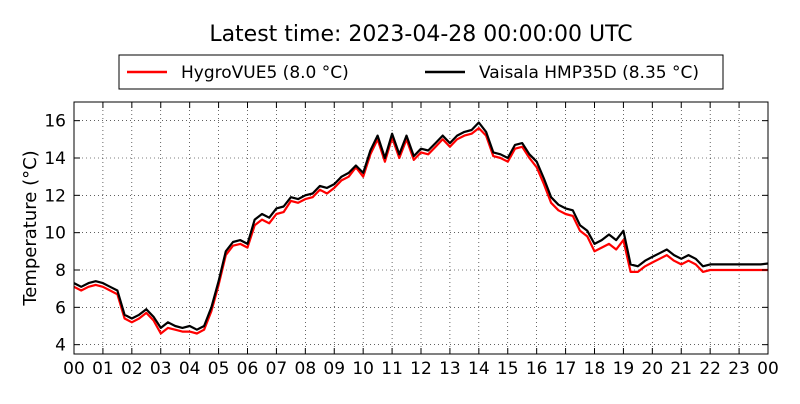  What do you see at coordinates (103, 369) in the screenshot?
I see `x-tick-label: 01` at bounding box center [103, 369].